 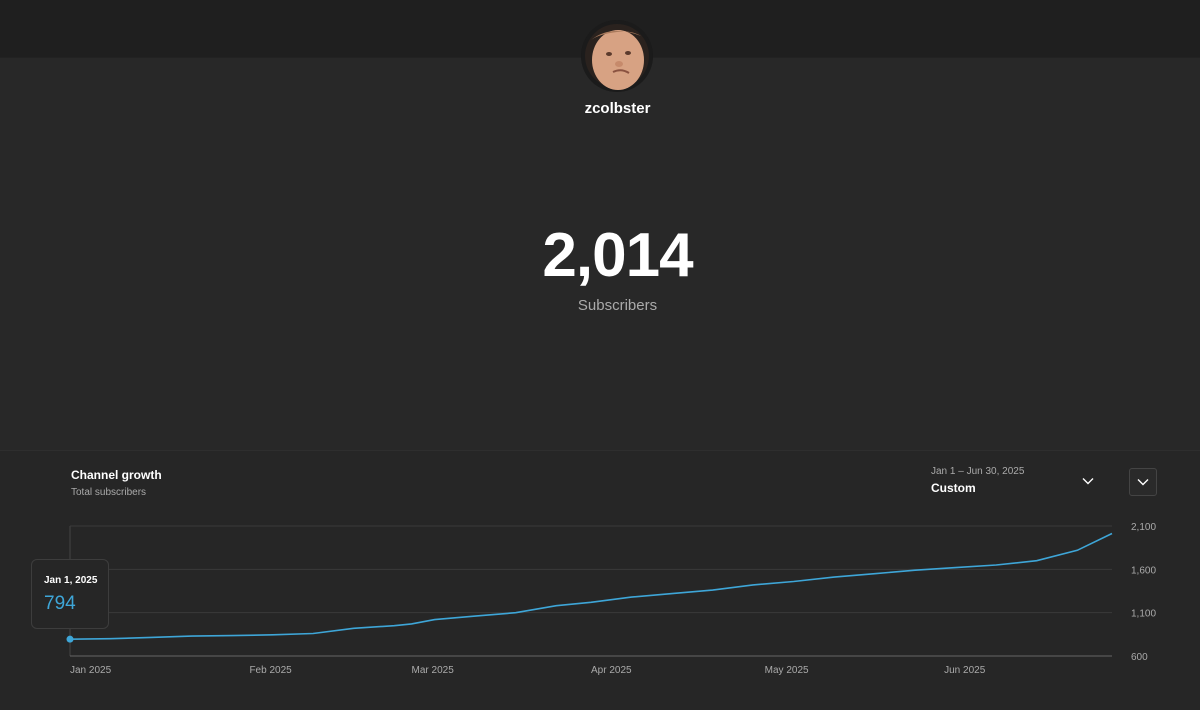 I want to click on channel-name: zcolbster, so click(x=617, y=108).